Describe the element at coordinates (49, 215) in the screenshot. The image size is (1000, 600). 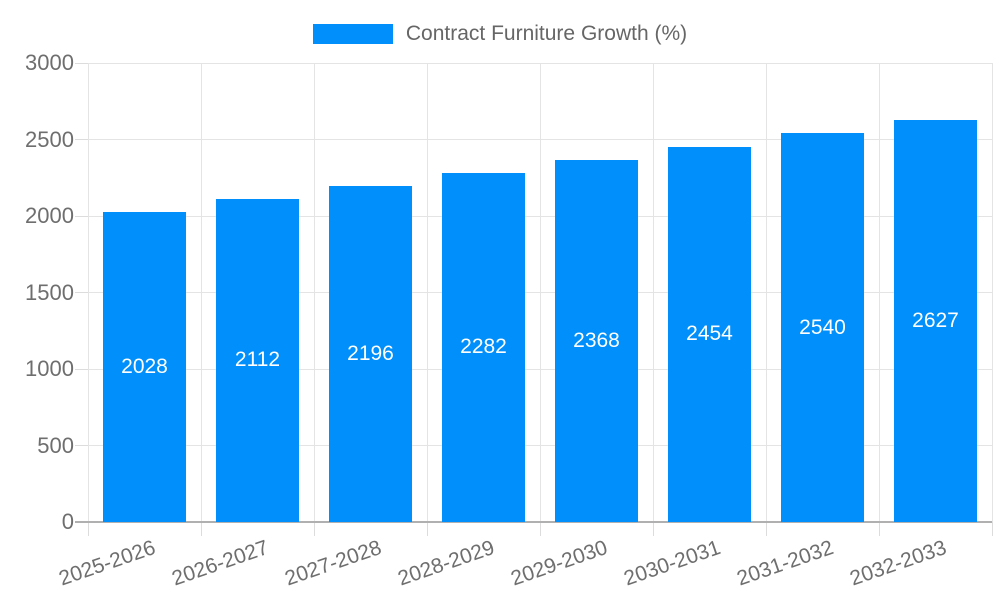
I see `y-axis-label: 2000` at that location.